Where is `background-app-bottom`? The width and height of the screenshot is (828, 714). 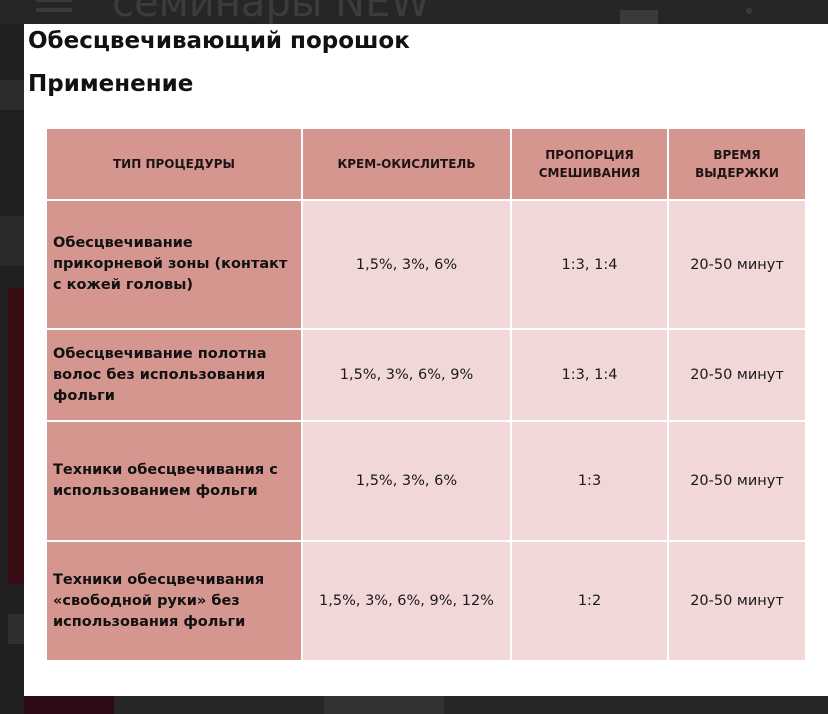 background-app-bottom is located at coordinates (426, 705).